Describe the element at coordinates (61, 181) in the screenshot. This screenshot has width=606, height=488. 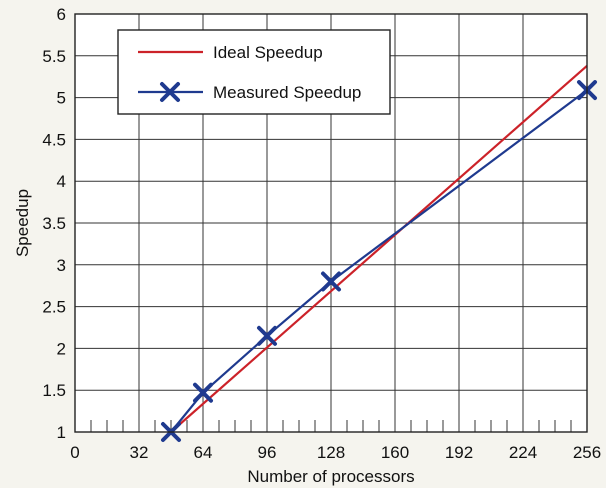
I see `y-tick-label: 4` at that location.